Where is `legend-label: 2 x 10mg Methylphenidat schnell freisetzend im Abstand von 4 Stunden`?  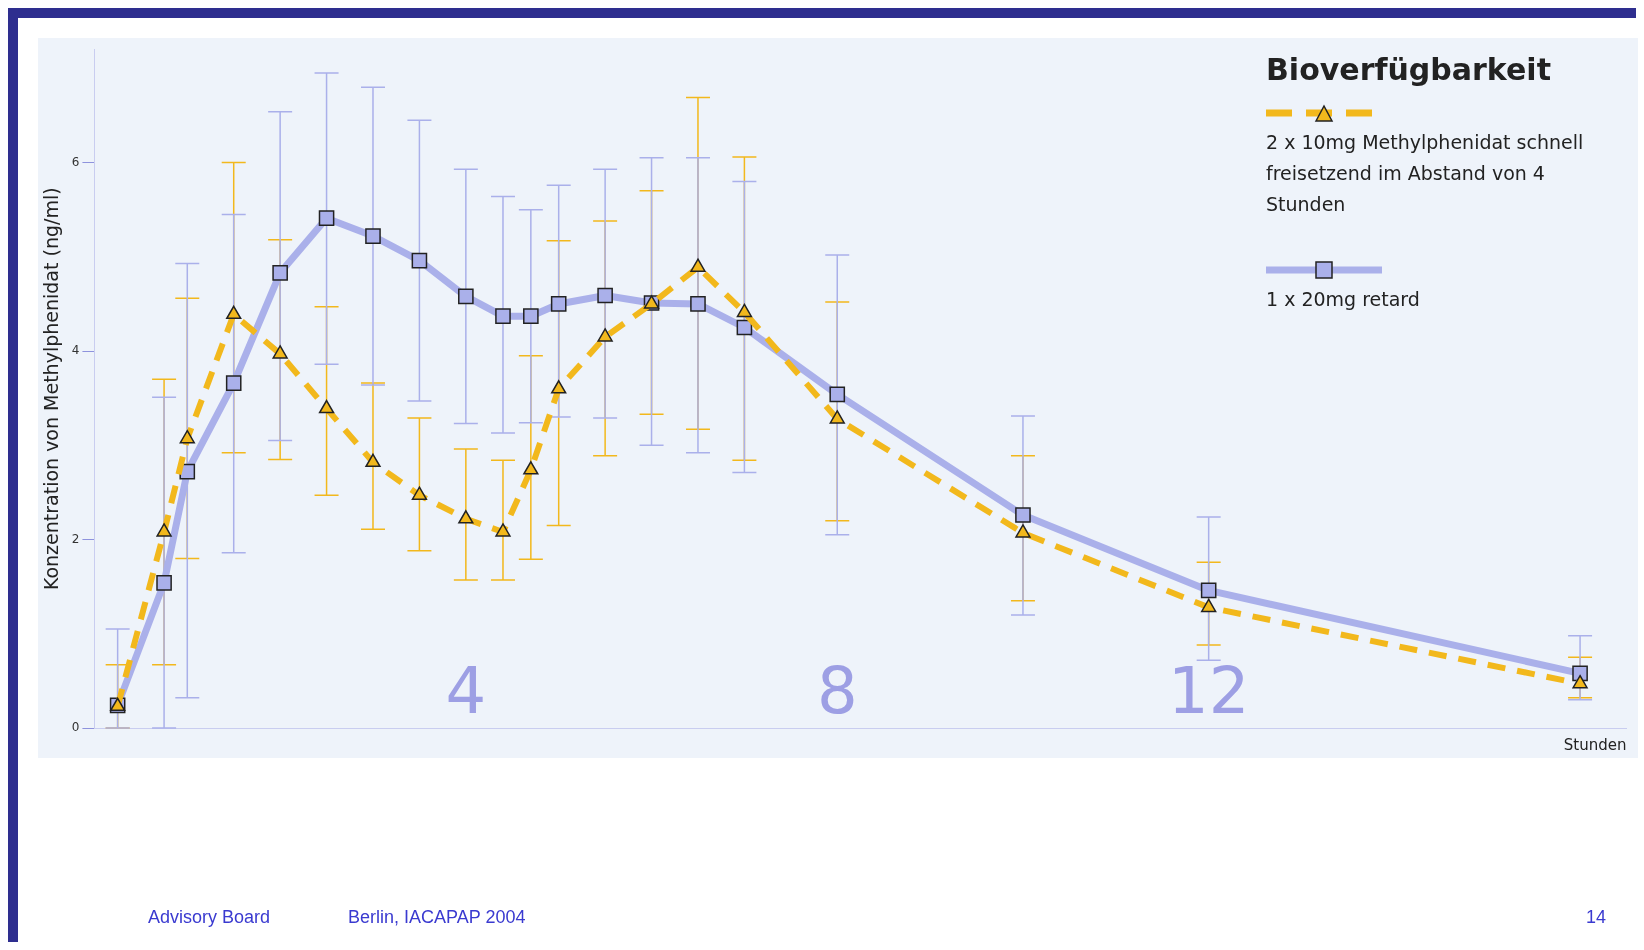
legend-label: 2 x 10mg Methylphenidat schnell freisetzend im Abstand von 4 Stunden is located at coordinates (1425, 173).